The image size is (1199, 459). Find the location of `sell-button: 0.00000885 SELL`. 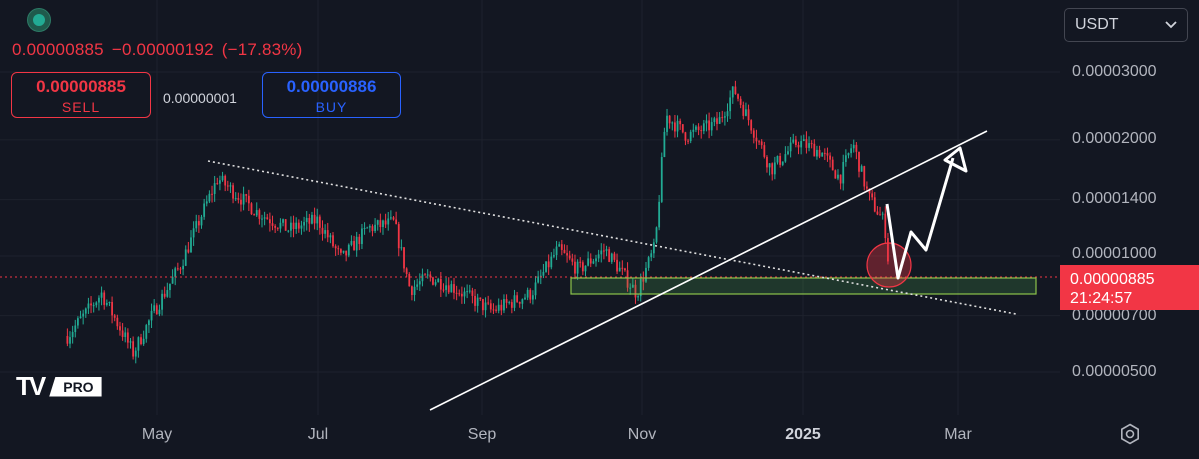

sell-button: 0.00000885 SELL is located at coordinates (81, 95).